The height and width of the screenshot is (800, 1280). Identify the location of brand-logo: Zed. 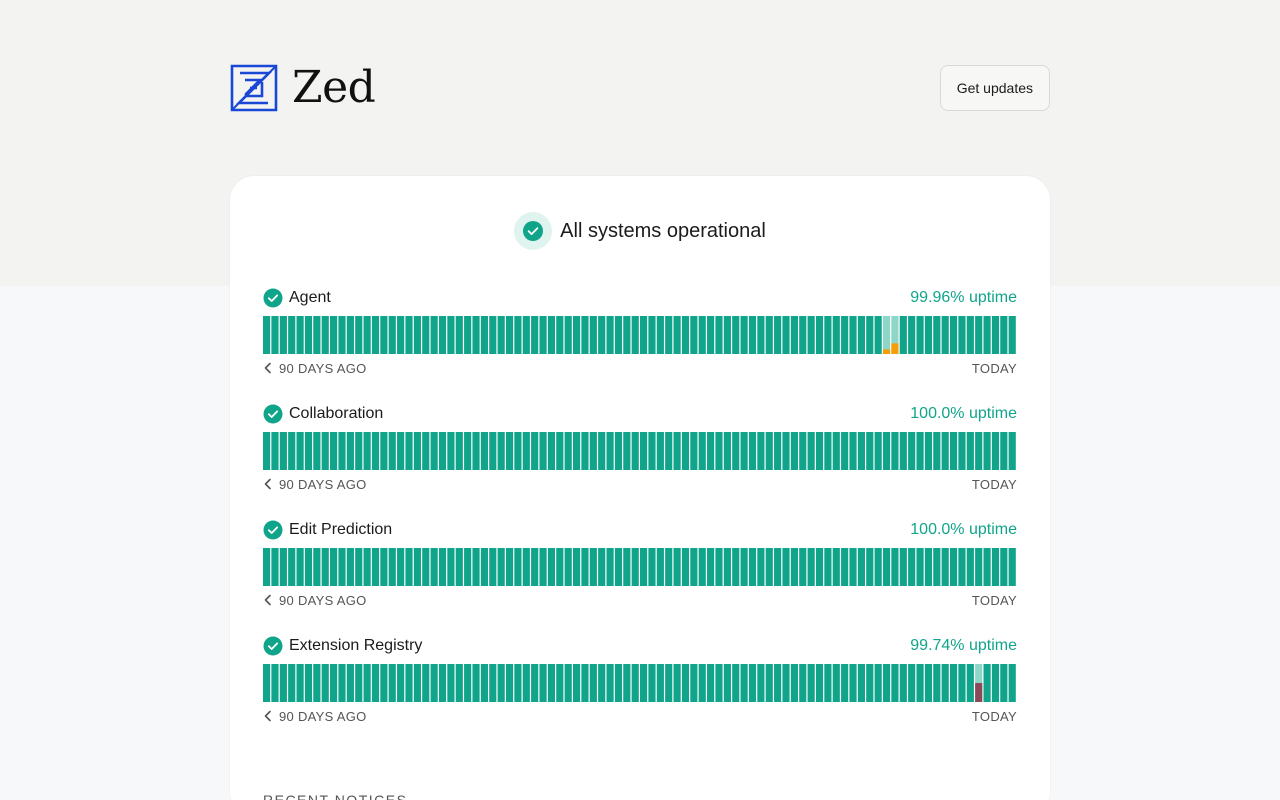
(302, 88).